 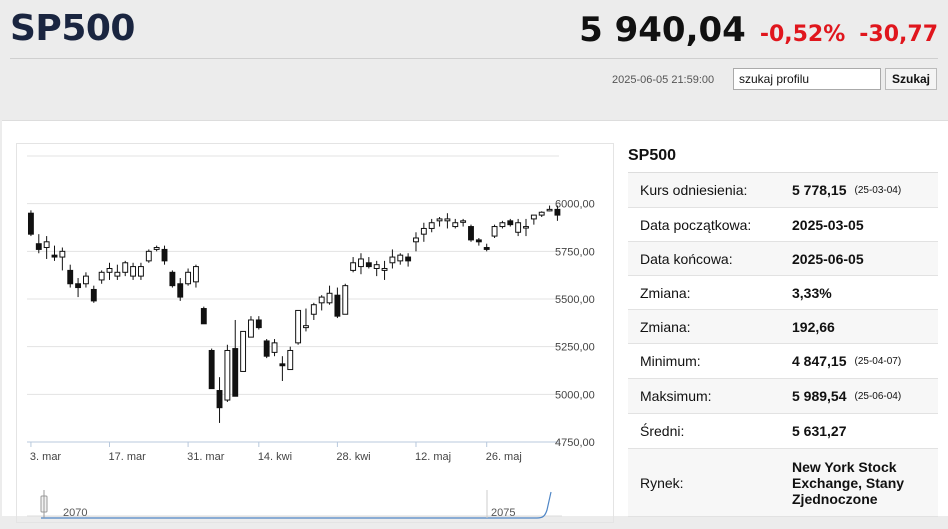 I want to click on search-button: Szukaj, so click(x=911, y=79).